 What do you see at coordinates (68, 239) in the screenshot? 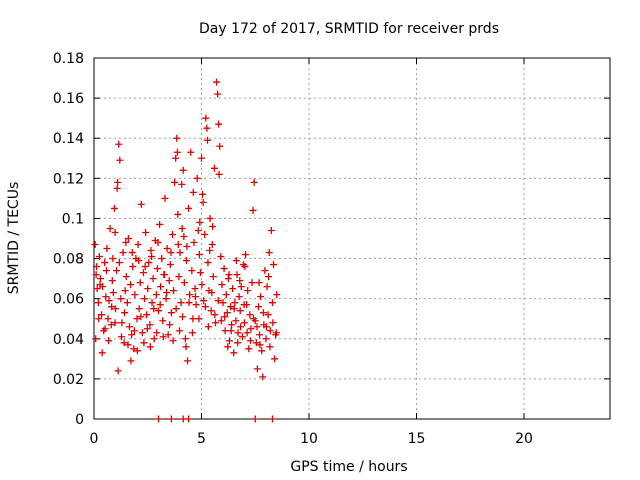
I see `y-tick-labels: 0 0.02 0.04 0.06 0.08 0.1 0.12 0.14 0.16 0.18` at bounding box center [68, 239].